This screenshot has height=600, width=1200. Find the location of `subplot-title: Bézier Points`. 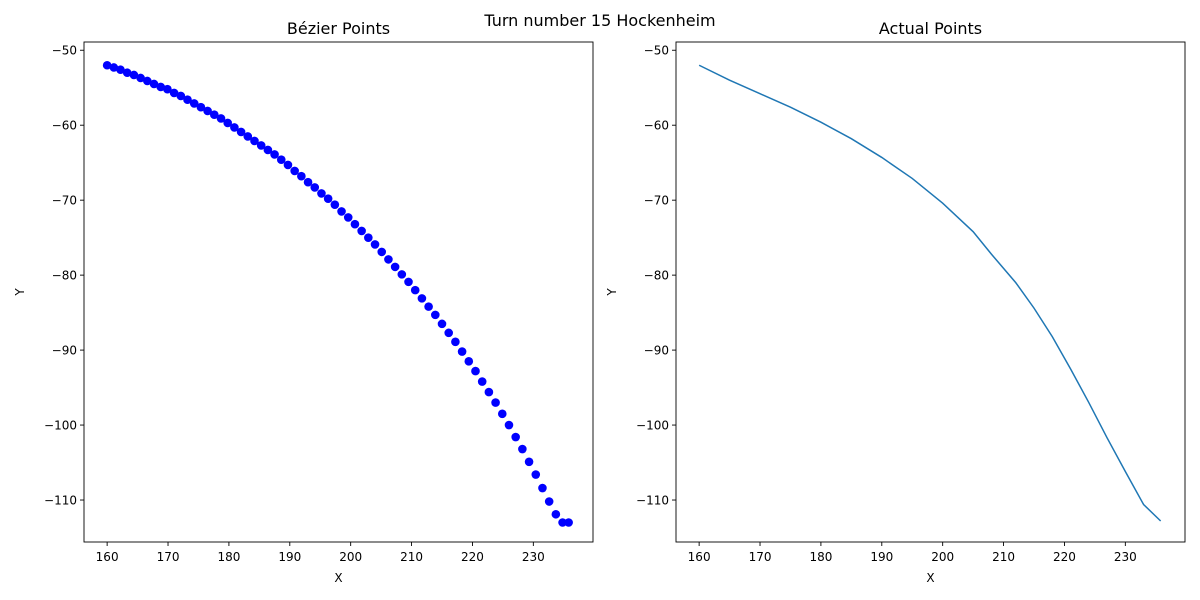

subplot-title: Bézier Points is located at coordinates (338, 28).